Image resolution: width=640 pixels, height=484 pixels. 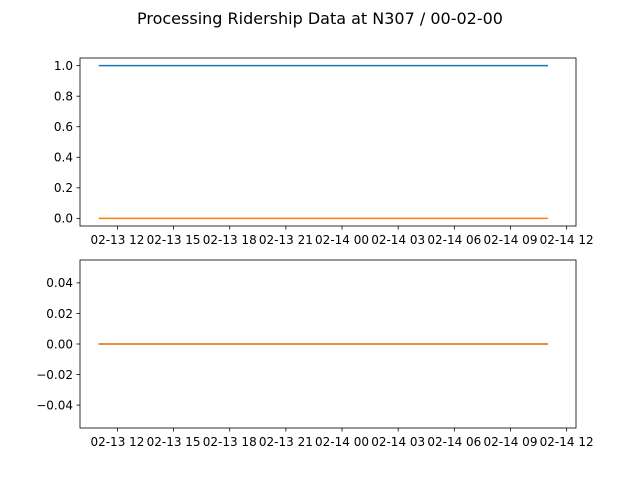 What do you see at coordinates (59, 283) in the screenshot?
I see `y-tick-label: 0.04` at bounding box center [59, 283].